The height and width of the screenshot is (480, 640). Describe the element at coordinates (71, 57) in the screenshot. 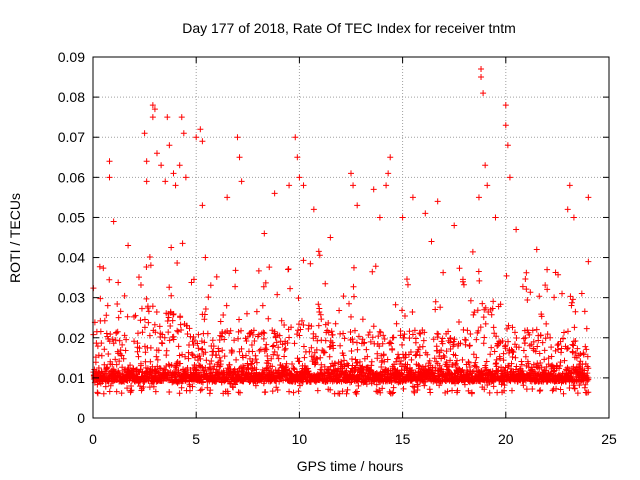

I see `y-tick-label: 0.09` at that location.